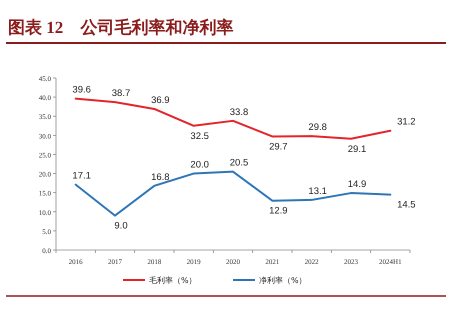  What do you see at coordinates (278, 146) in the screenshot?
I see `data-label: 29.7` at bounding box center [278, 146].